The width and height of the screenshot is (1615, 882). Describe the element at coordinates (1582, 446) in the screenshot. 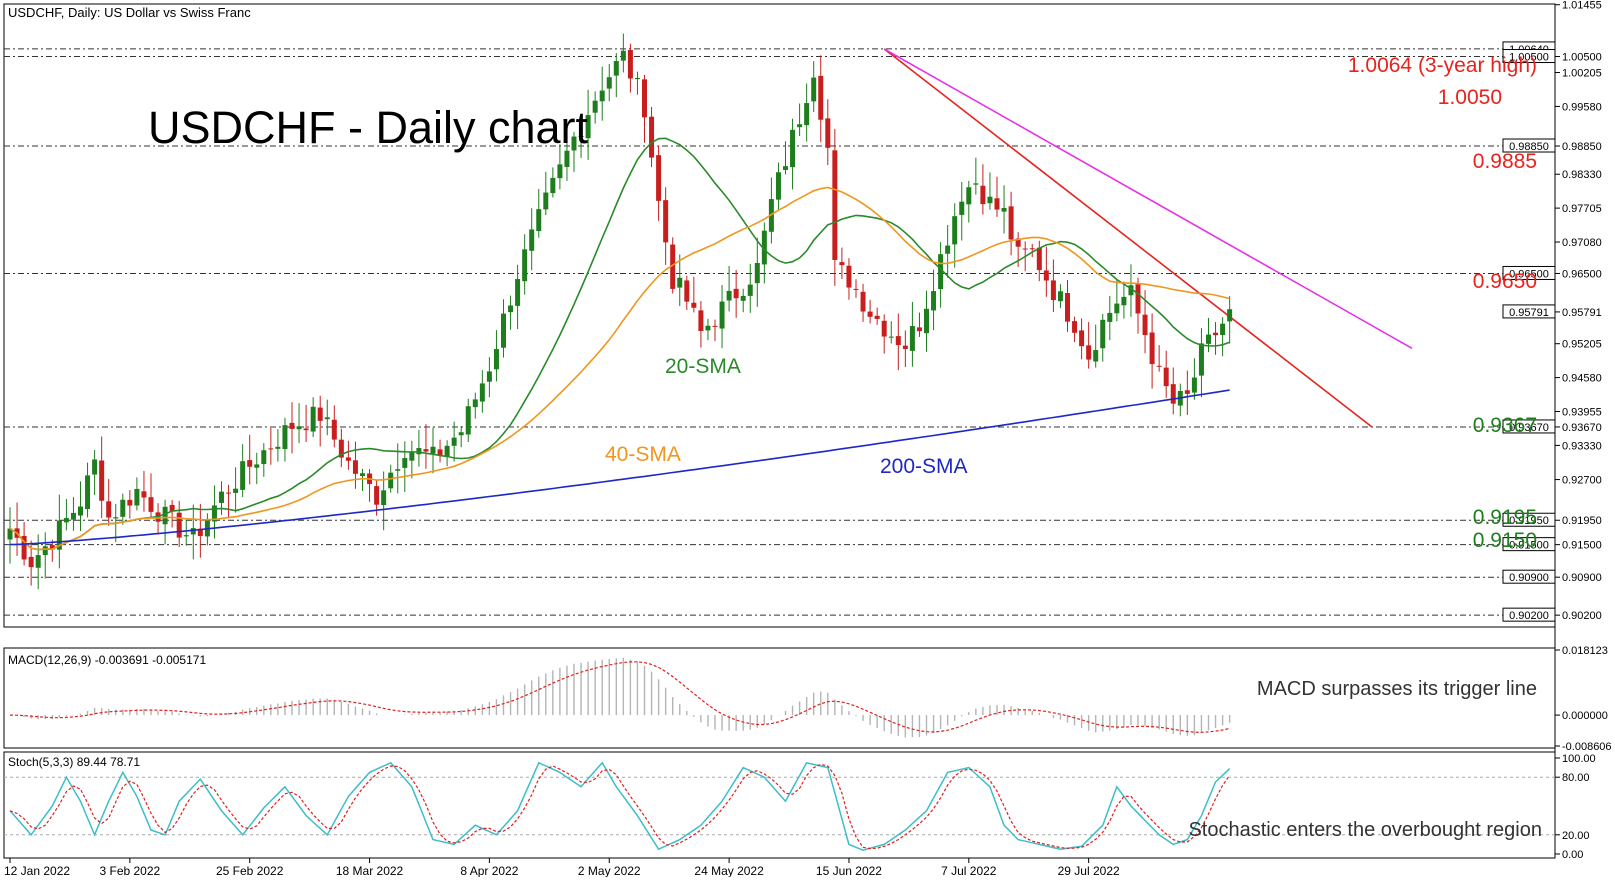

I see `price-tick-label-14: 0.93330` at that location.